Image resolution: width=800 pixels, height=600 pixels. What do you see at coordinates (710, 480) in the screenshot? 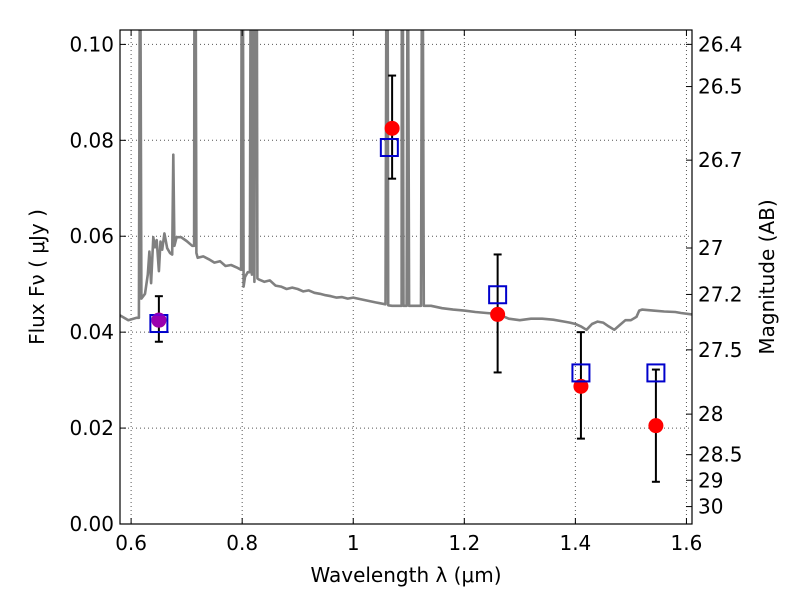
I see `mag-tick-label: 29` at bounding box center [710, 480].